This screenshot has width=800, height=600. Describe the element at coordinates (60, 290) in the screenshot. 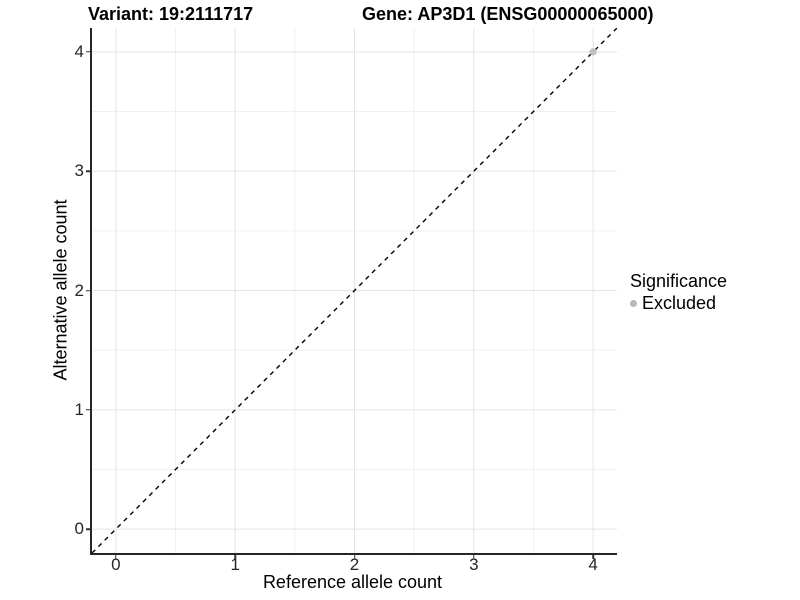

I see `y-axis-title: Alternative allele count` at that location.